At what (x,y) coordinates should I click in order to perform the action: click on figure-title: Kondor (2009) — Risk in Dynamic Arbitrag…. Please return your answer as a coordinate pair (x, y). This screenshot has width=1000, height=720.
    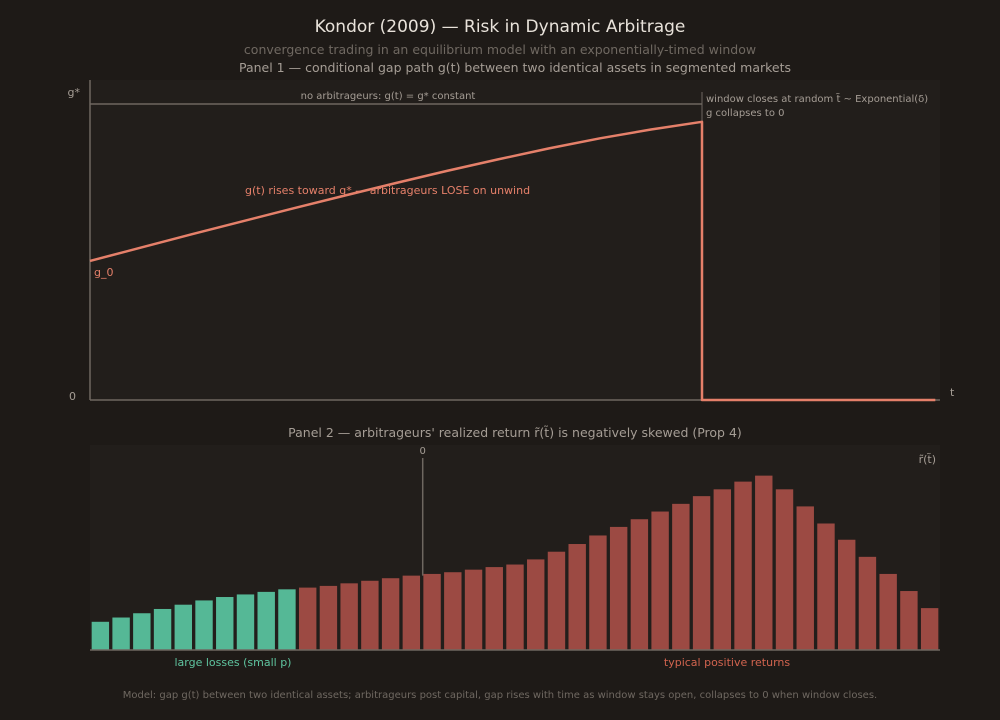
    Looking at the image, I should click on (500, 27).